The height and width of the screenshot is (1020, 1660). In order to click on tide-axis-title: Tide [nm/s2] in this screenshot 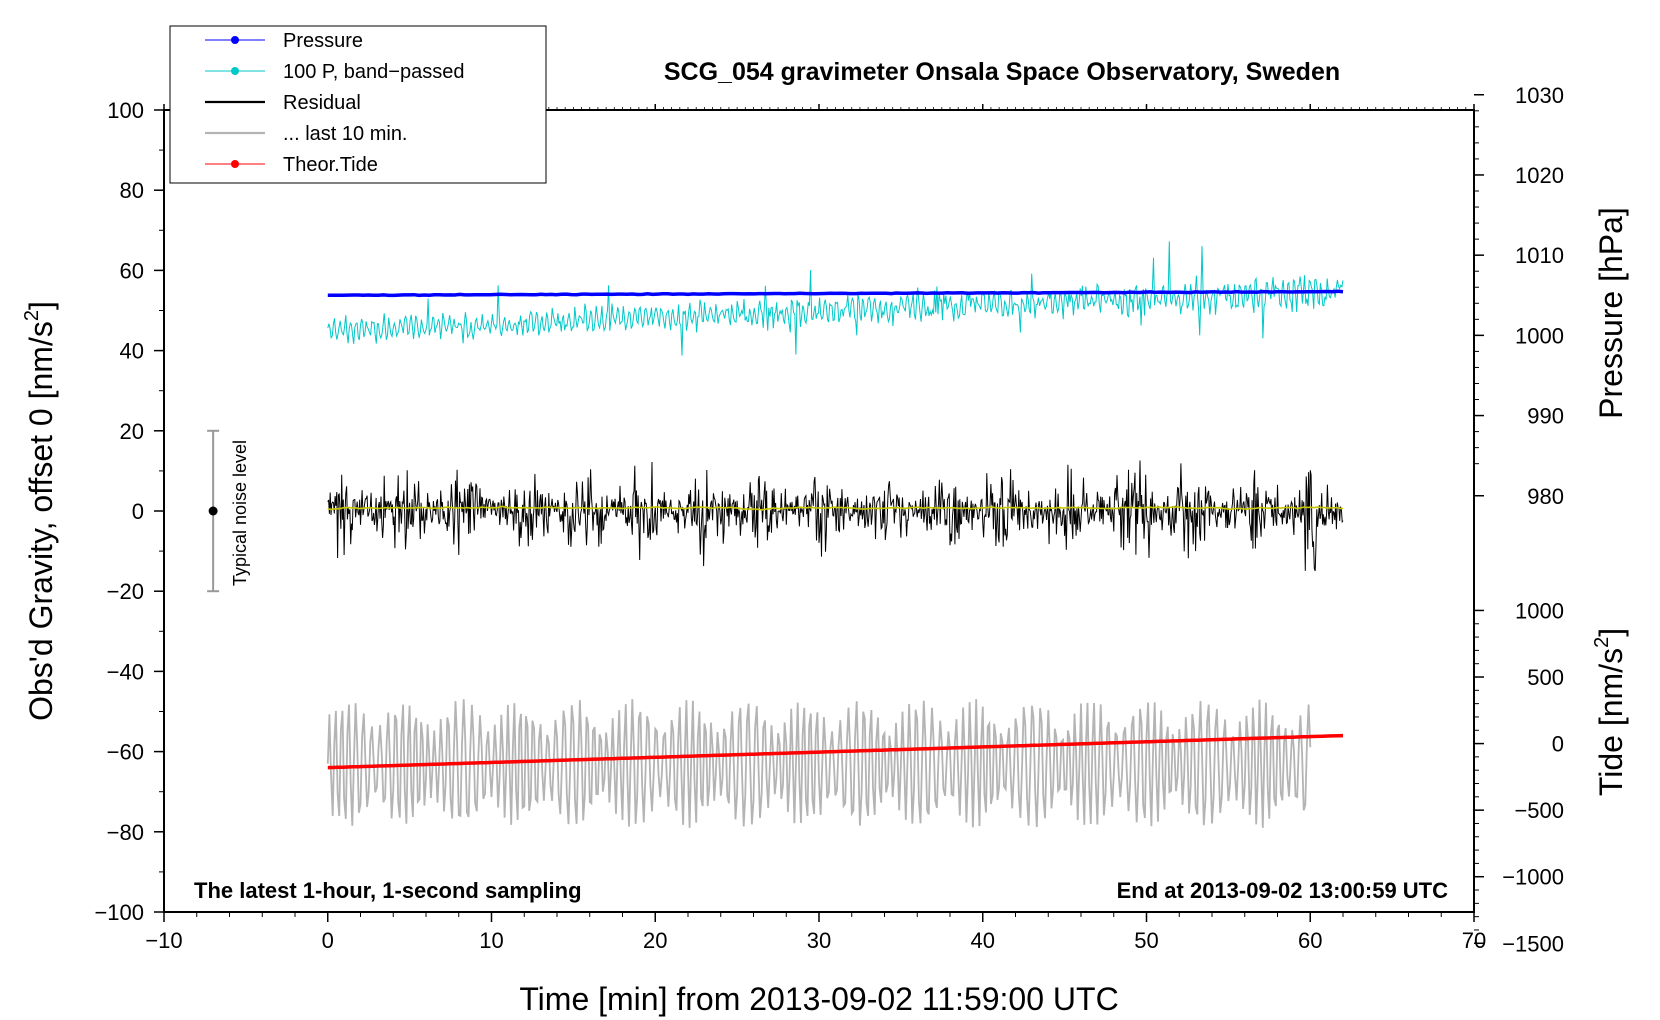, I will do `click(1610, 712)`.